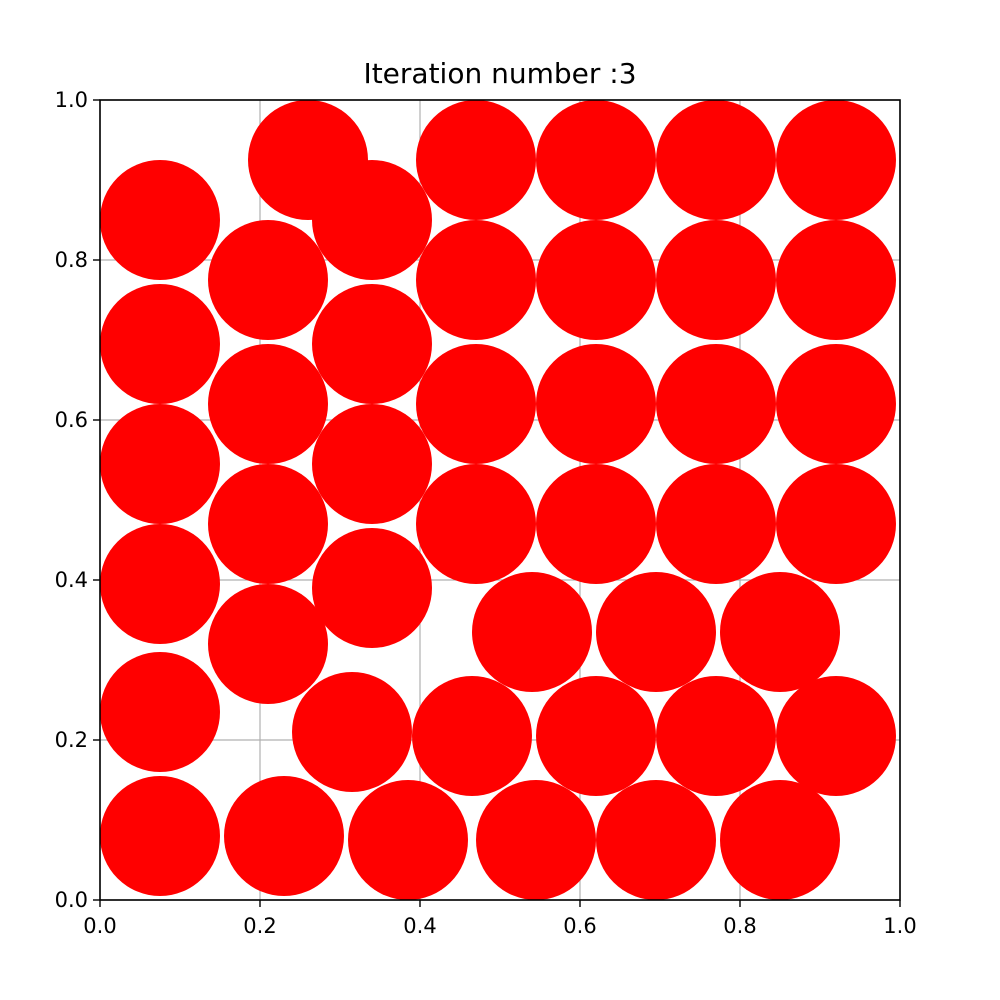 Image resolution: width=1000 pixels, height=1000 pixels. What do you see at coordinates (419, 926) in the screenshot?
I see `x-tick-label: 0.4` at bounding box center [419, 926].